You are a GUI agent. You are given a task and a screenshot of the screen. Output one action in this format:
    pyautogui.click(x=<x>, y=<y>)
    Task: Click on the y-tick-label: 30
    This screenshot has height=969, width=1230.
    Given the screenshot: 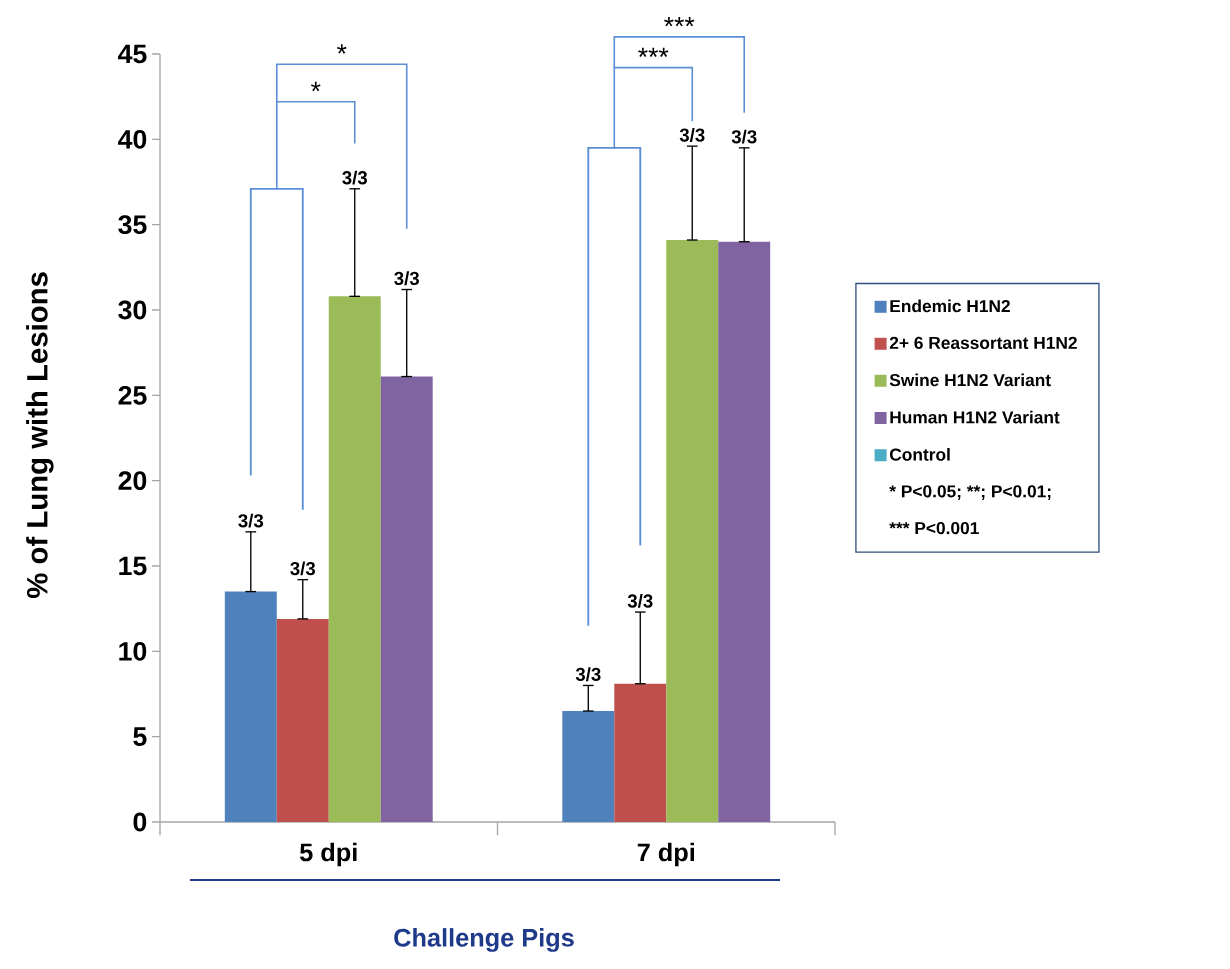 What is the action you would take?
    pyautogui.click(x=132, y=310)
    